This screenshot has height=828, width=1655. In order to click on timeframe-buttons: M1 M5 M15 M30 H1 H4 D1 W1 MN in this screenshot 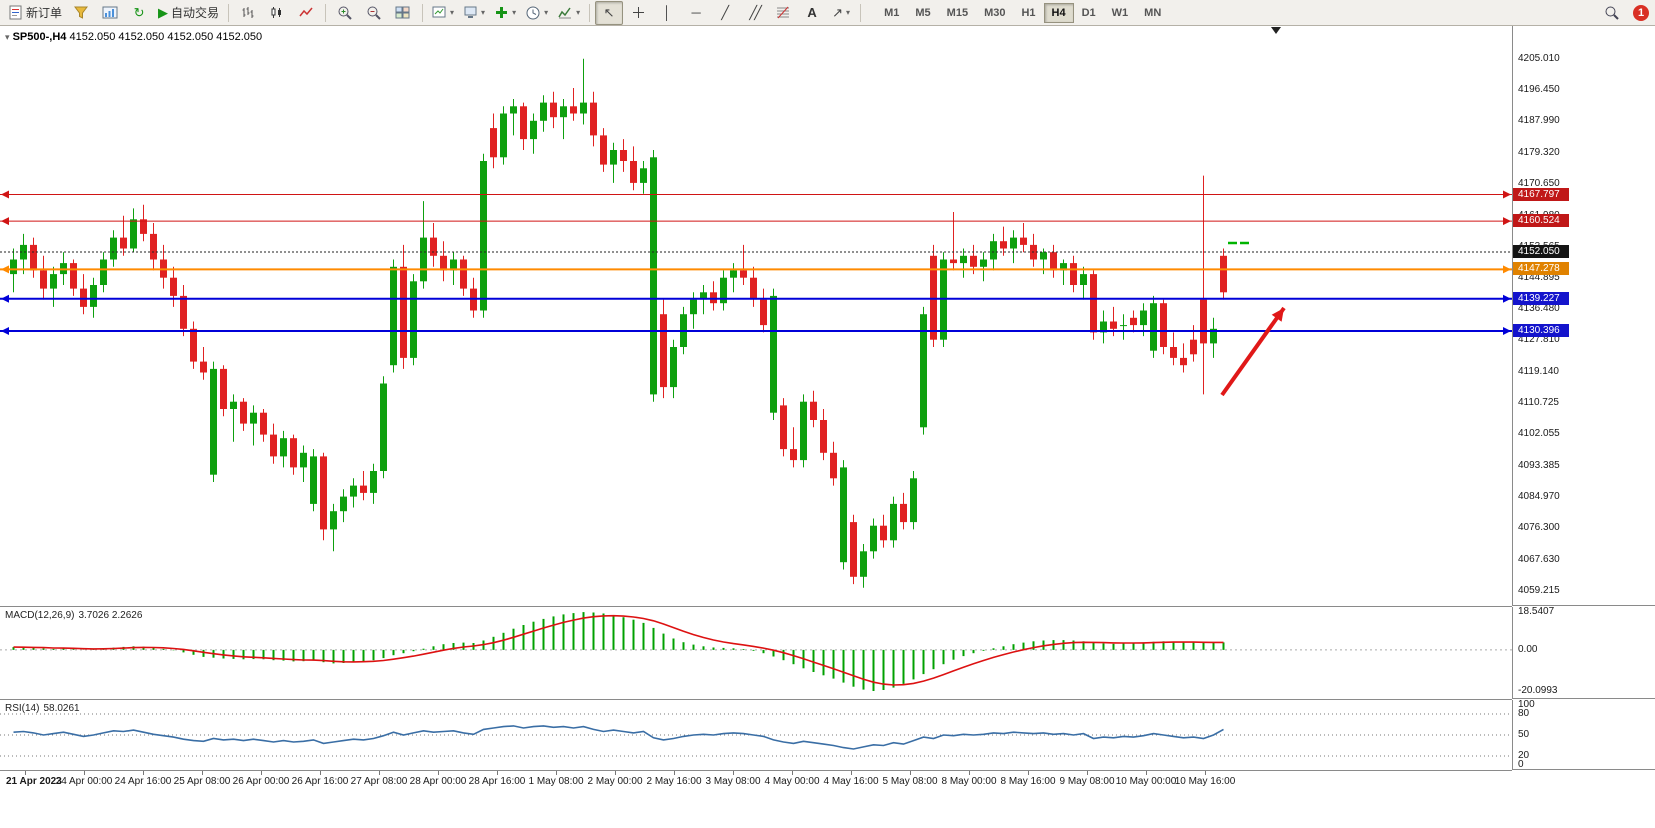, I will do `click(1022, 12)`.